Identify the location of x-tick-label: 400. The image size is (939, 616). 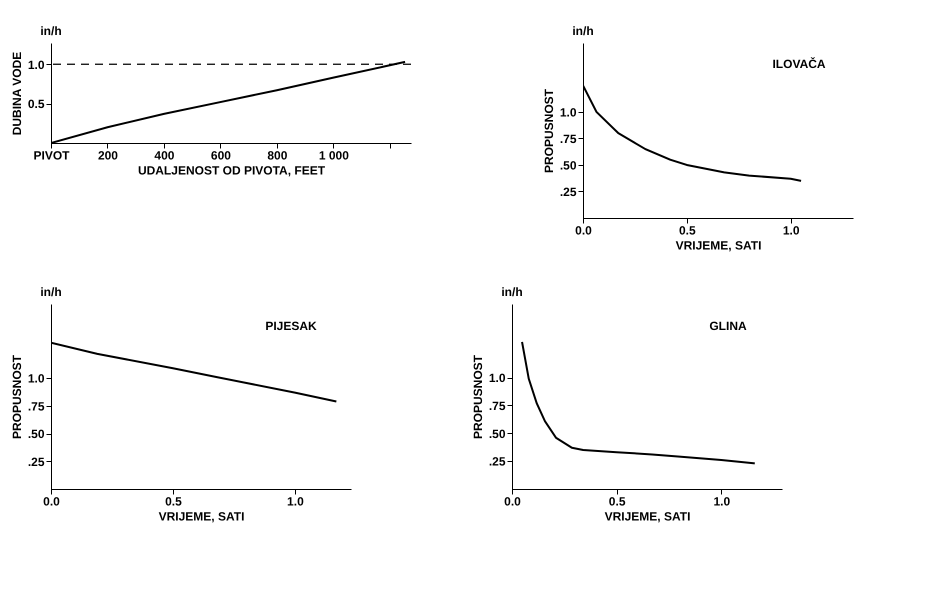
(164, 155).